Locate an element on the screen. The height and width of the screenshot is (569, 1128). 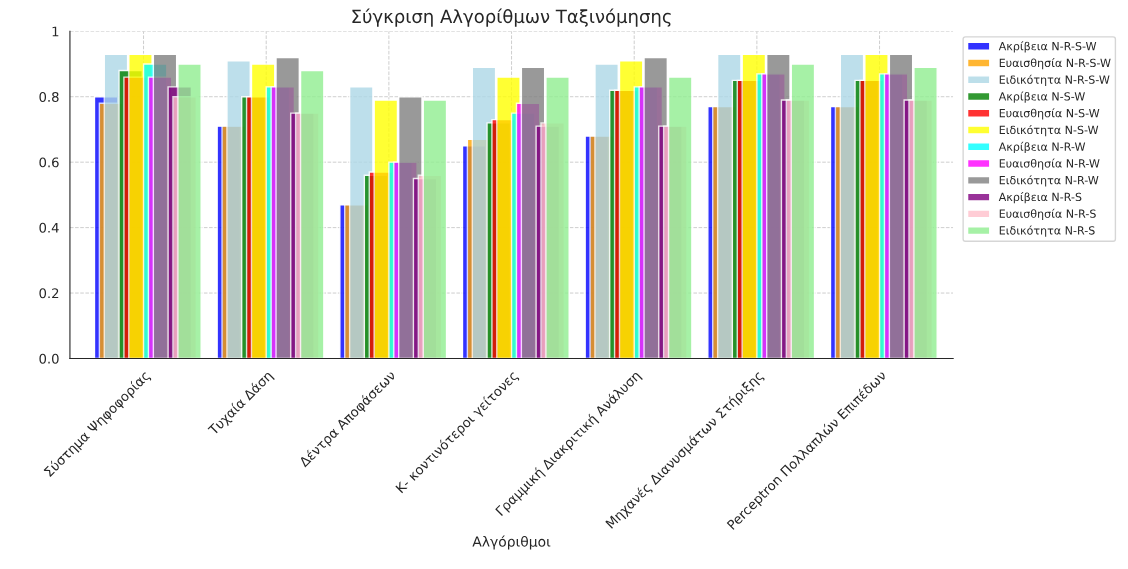
legend-label: Ευαισθησία N-R-W is located at coordinates (1049, 164).